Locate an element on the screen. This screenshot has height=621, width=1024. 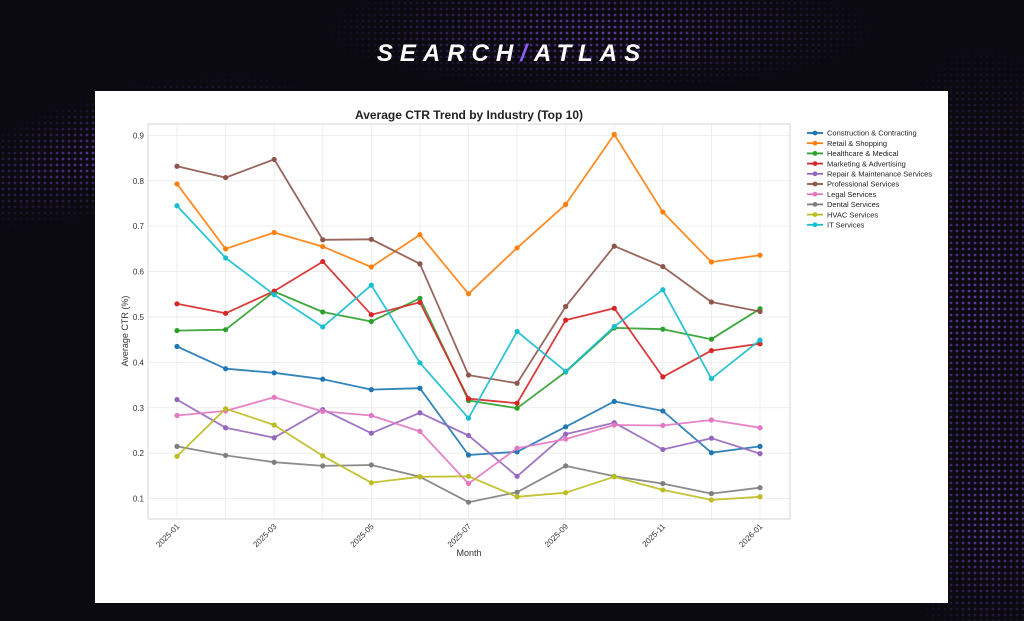
x-tick-label: 2025-03 is located at coordinates (265, 536).